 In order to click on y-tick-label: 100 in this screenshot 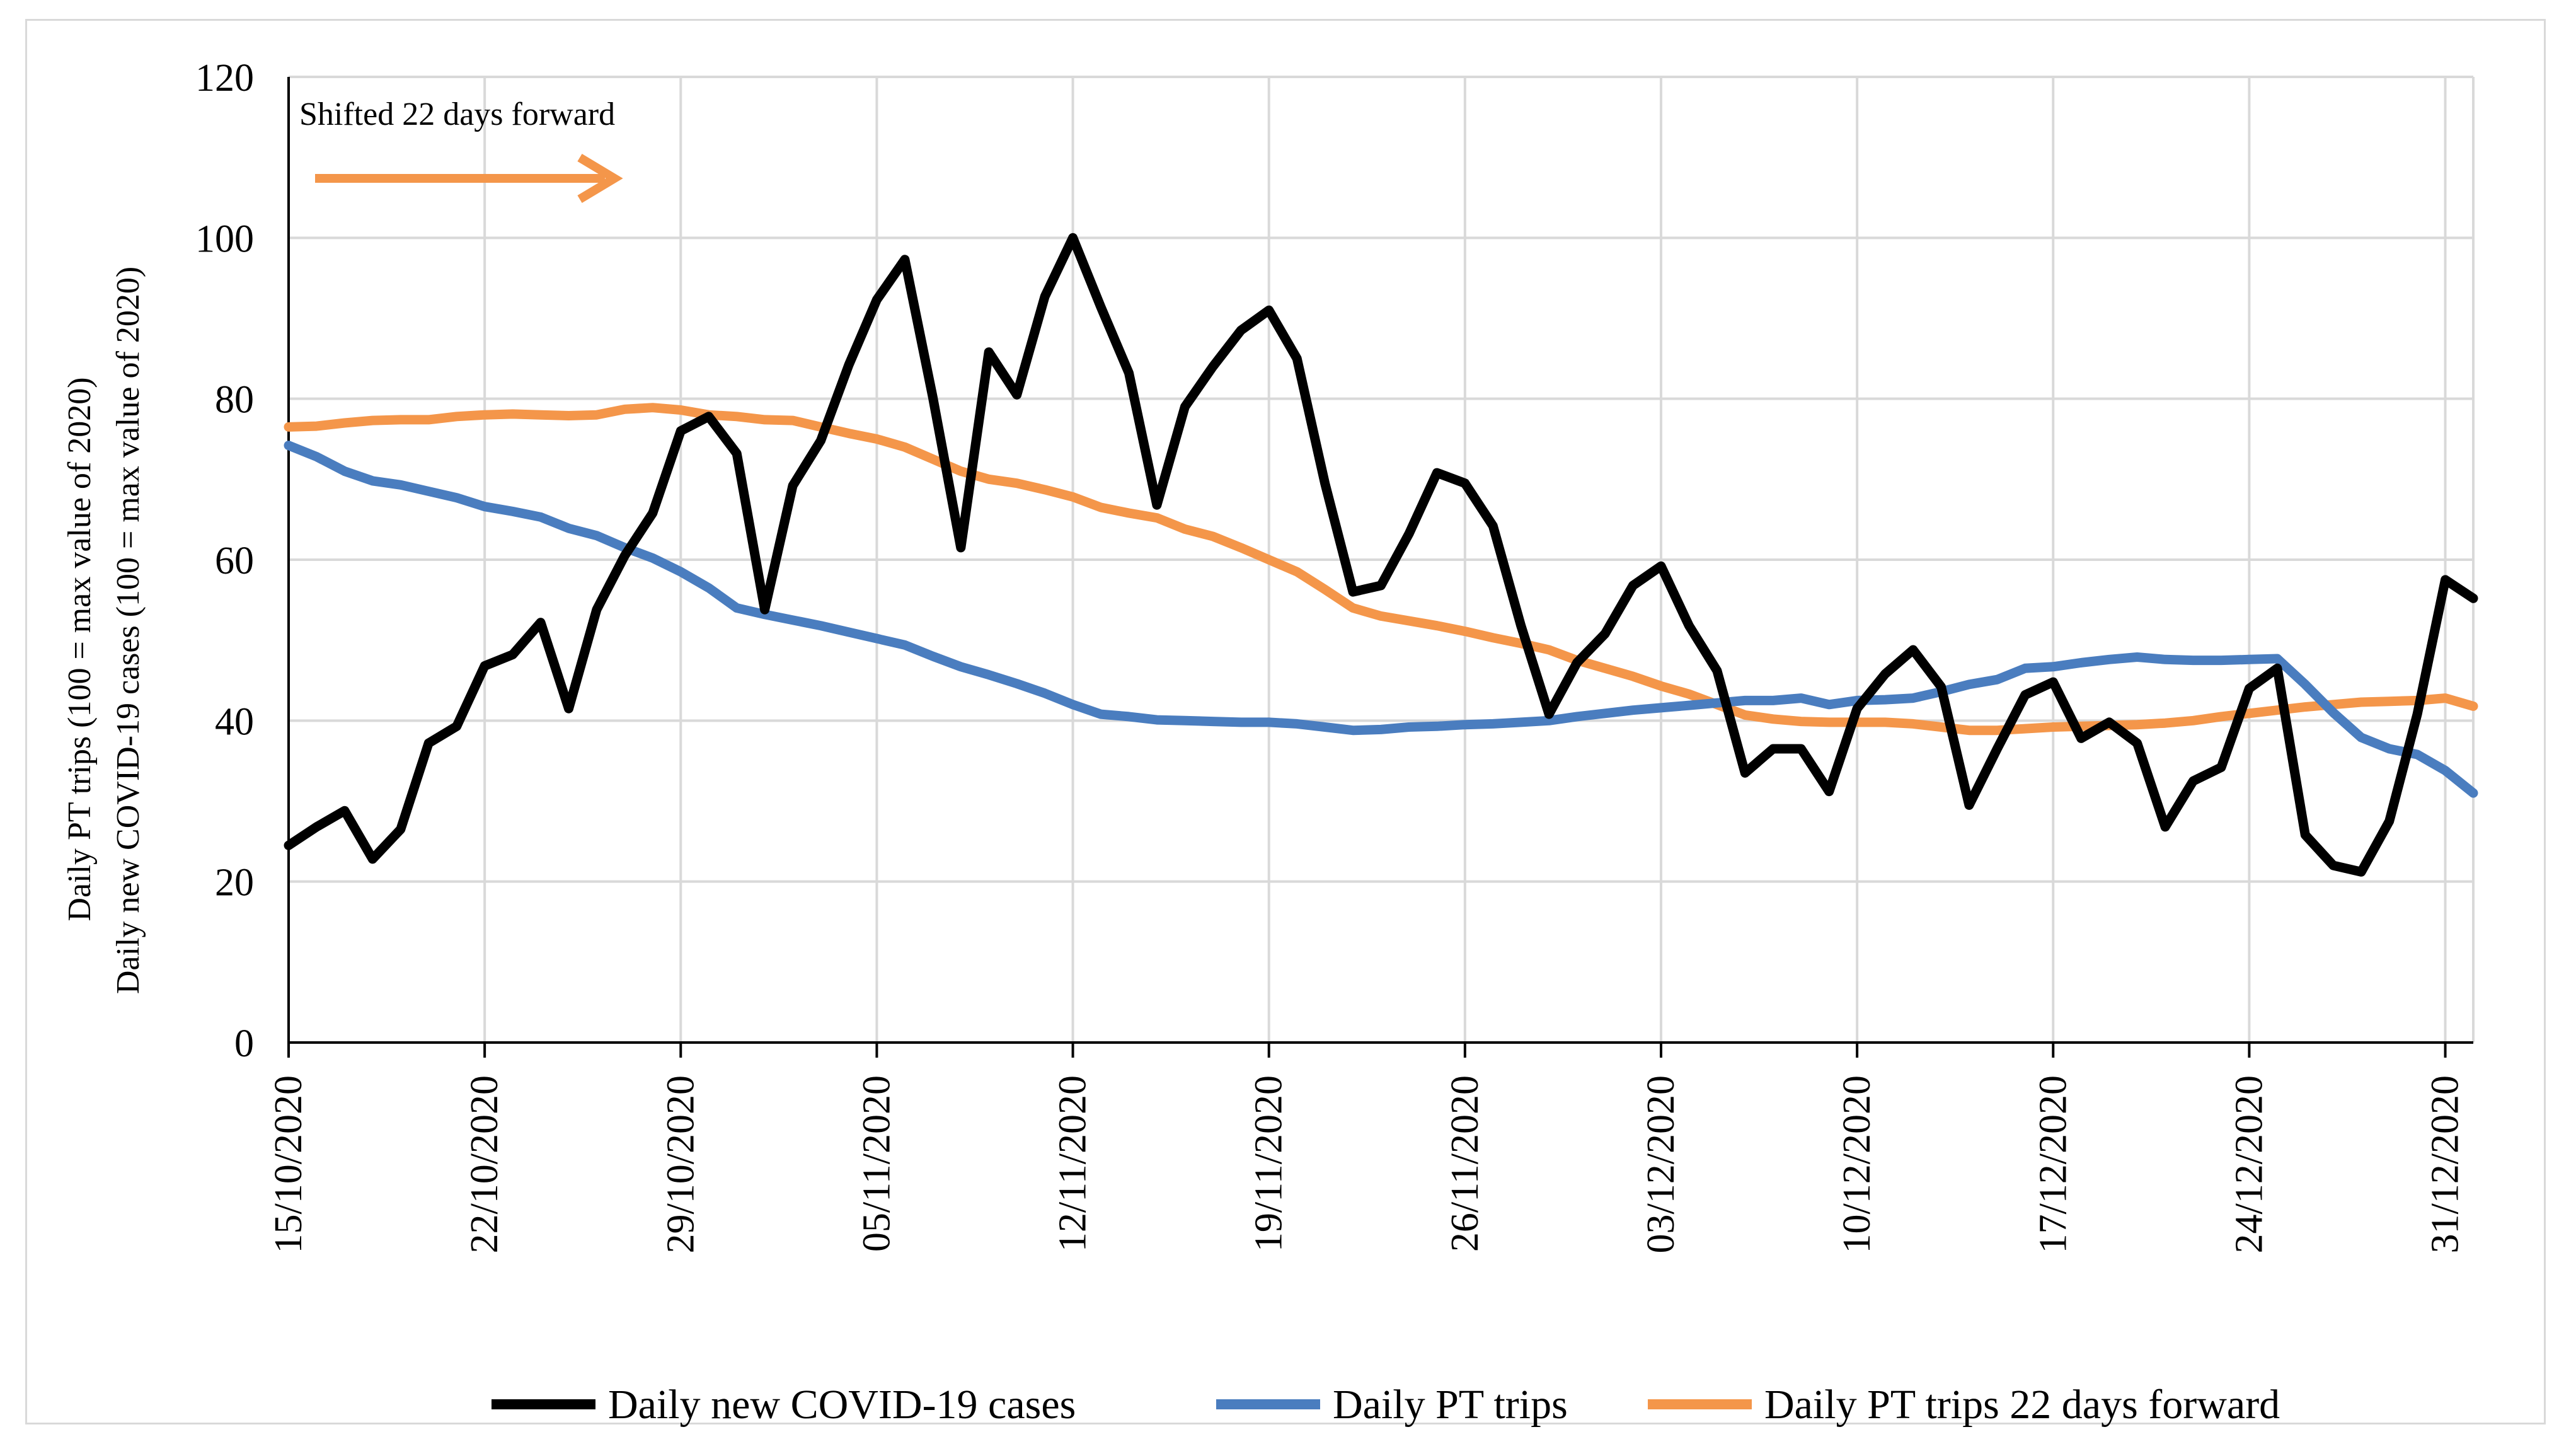, I will do `click(224, 238)`.